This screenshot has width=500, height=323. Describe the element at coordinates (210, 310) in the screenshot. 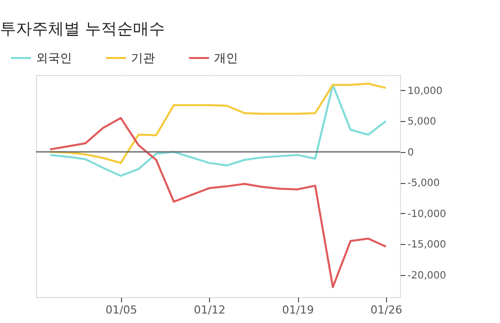

I see `x-tick-label: 01/12` at that location.